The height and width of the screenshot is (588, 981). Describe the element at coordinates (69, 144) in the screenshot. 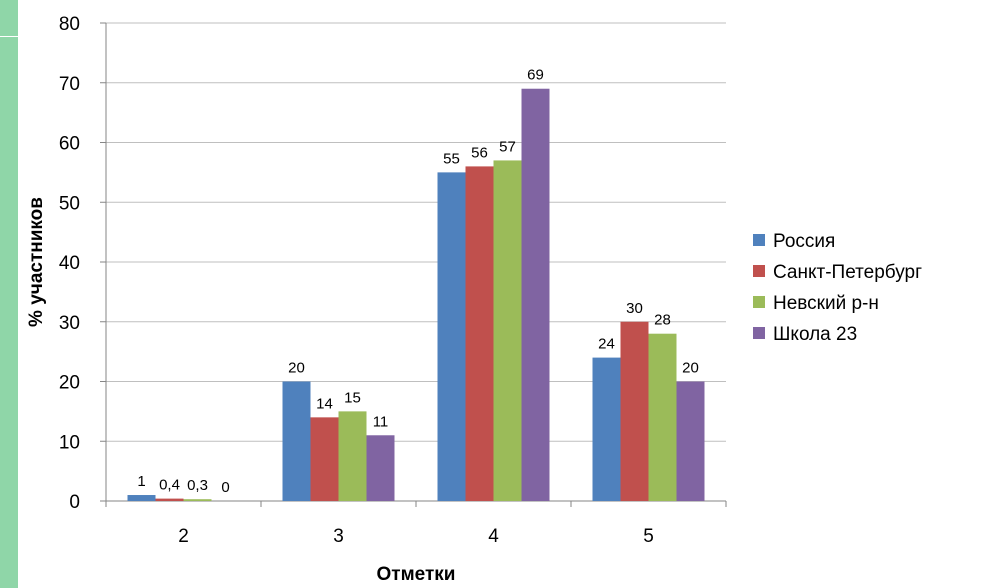

I see `y-tick-label: 60` at that location.